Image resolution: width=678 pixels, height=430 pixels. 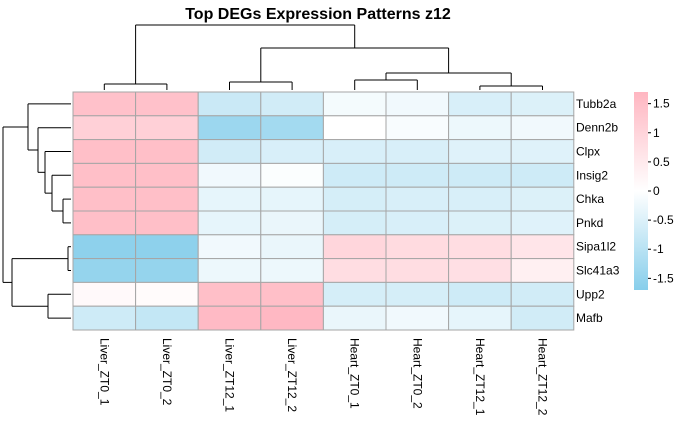 I want to click on column-dendrogram, so click(x=323, y=57).